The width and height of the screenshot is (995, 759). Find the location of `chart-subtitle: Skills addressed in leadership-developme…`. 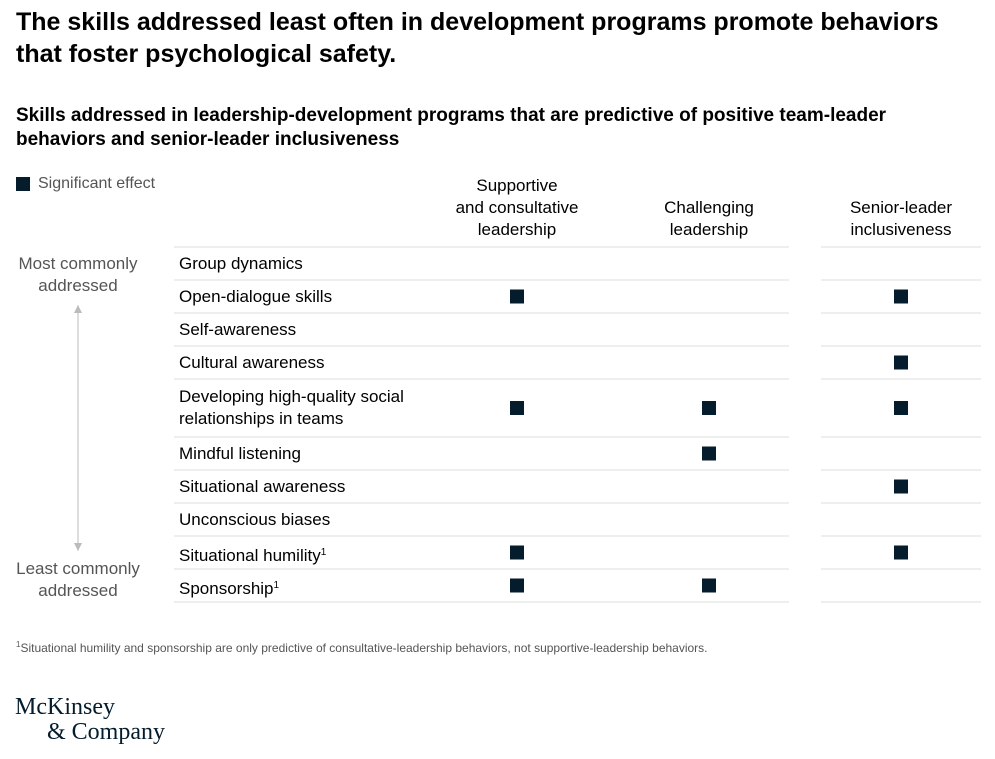

chart-subtitle: Skills addressed in leadership-developme… is located at coordinates (451, 127).